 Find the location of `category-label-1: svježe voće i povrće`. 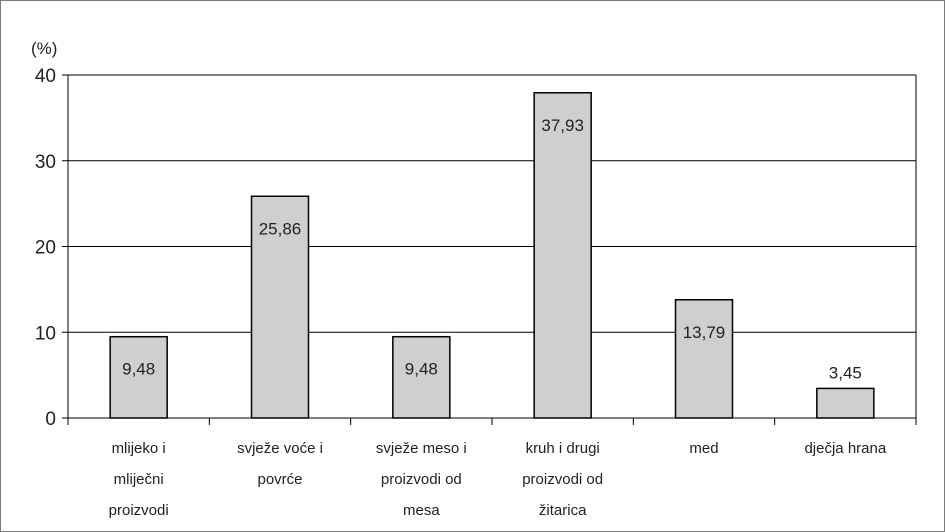

category-label-1: svježe voće i povrće is located at coordinates (280, 464).